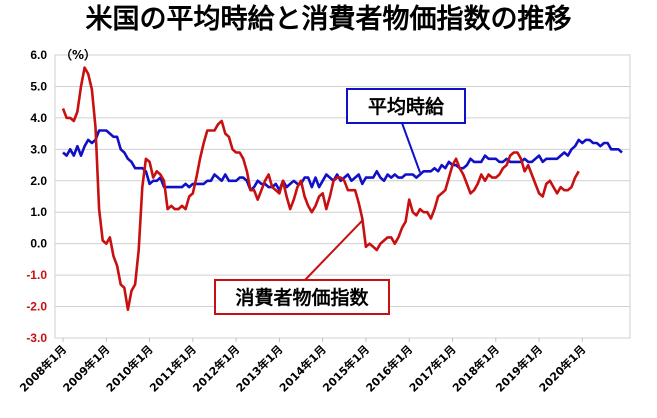  What do you see at coordinates (38, 86) in the screenshot?
I see `y-tick-label: 5.0` at bounding box center [38, 86].